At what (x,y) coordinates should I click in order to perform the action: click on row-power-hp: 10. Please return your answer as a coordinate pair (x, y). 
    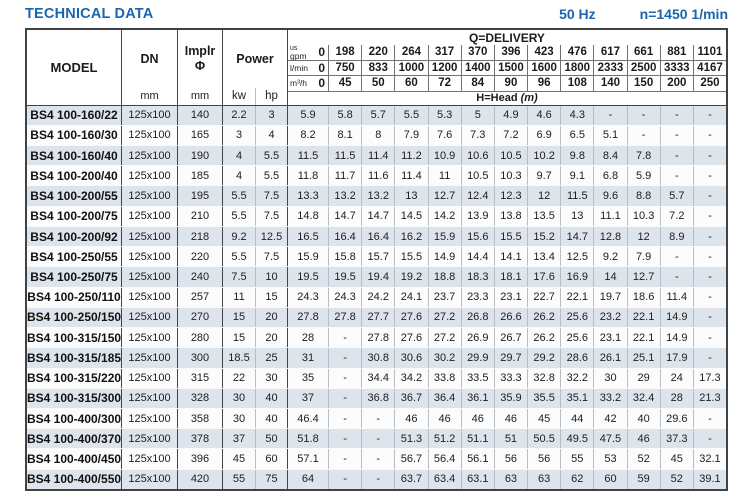
    Looking at the image, I should click on (272, 277).